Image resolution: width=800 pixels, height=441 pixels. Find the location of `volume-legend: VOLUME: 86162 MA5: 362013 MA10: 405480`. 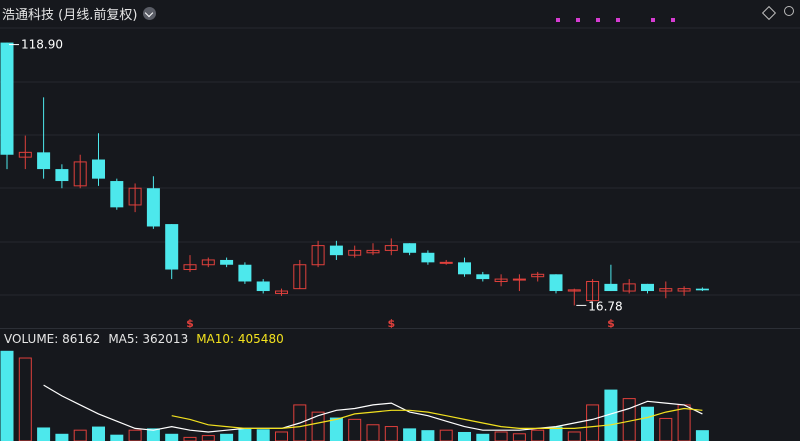

volume-legend: VOLUME: 86162 MA5: 362013 MA10: 405480 is located at coordinates (144, 339).